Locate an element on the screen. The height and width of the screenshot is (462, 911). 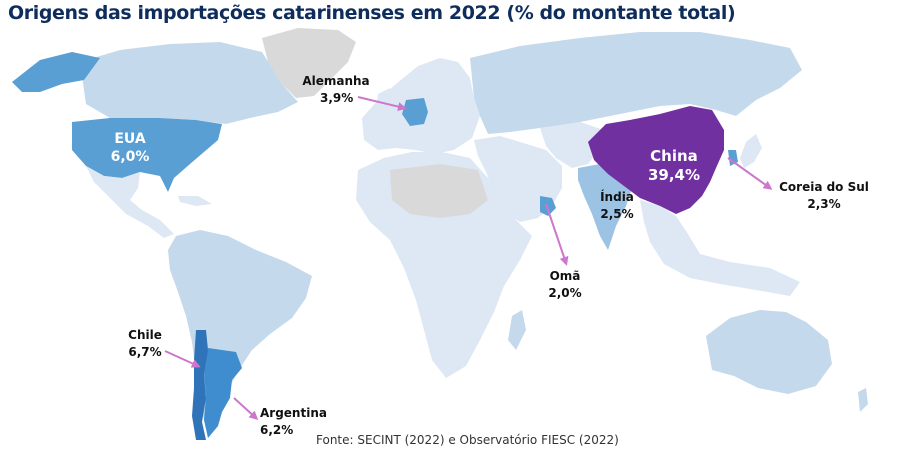
label-china-value: 39,4% is located at coordinates (674, 175).